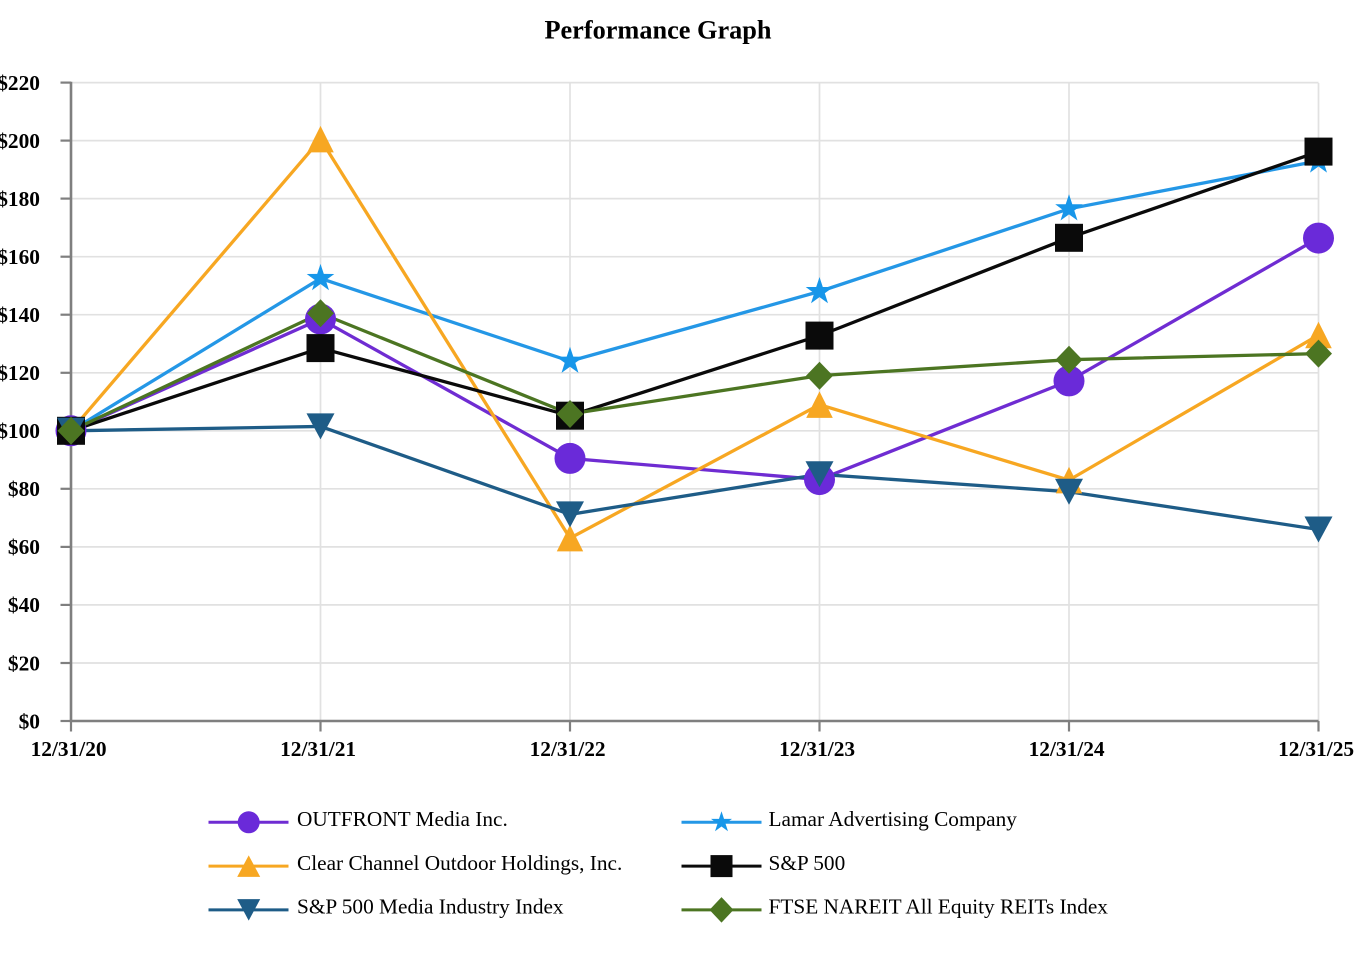 Image resolution: width=1364 pixels, height=960 pixels. I want to click on svg-text: $100, so click(20, 431).